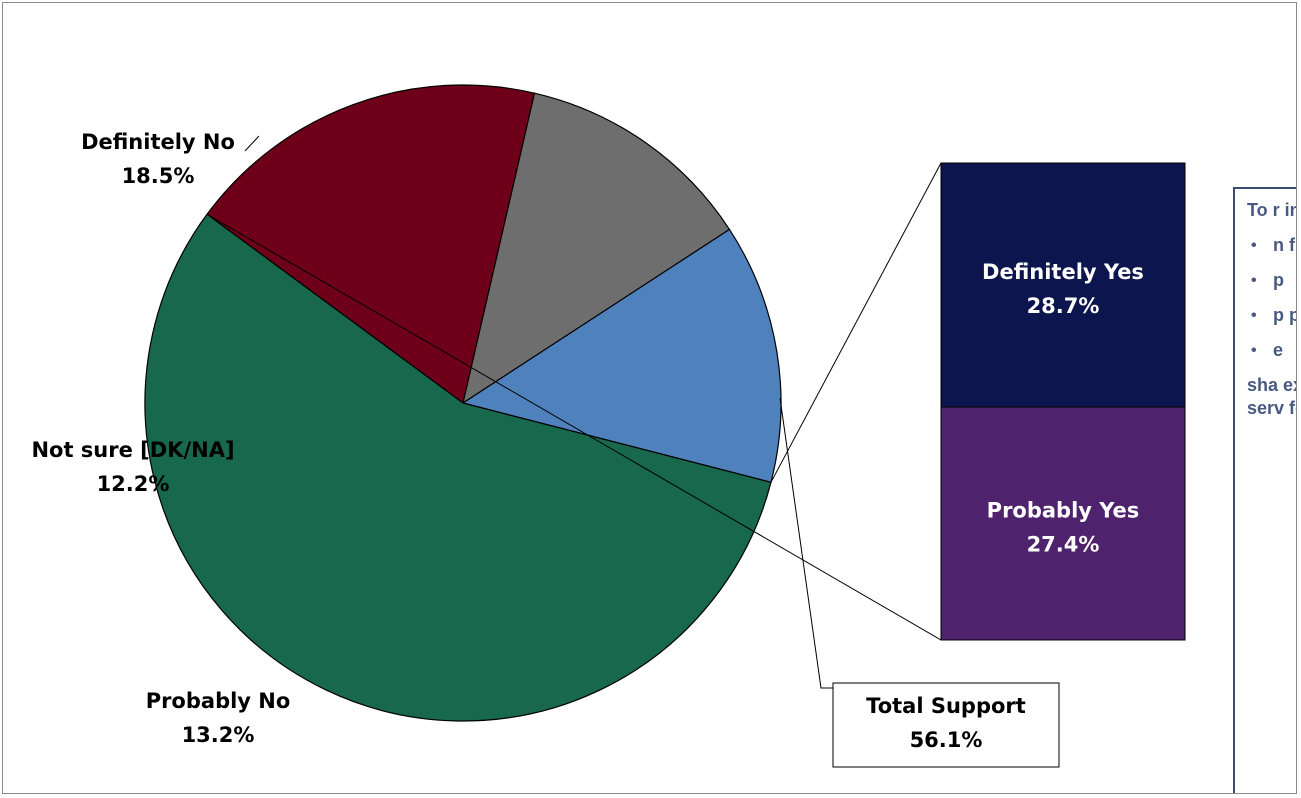 This screenshot has height=798, width=1301. I want to click on bar-value-probably-yes: 27.4%, so click(1063, 545).